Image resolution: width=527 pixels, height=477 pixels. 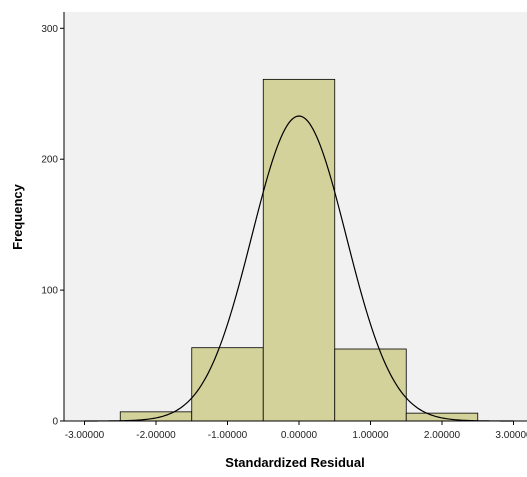 I want to click on x-tick-label: 3.00000, so click(x=511, y=435).